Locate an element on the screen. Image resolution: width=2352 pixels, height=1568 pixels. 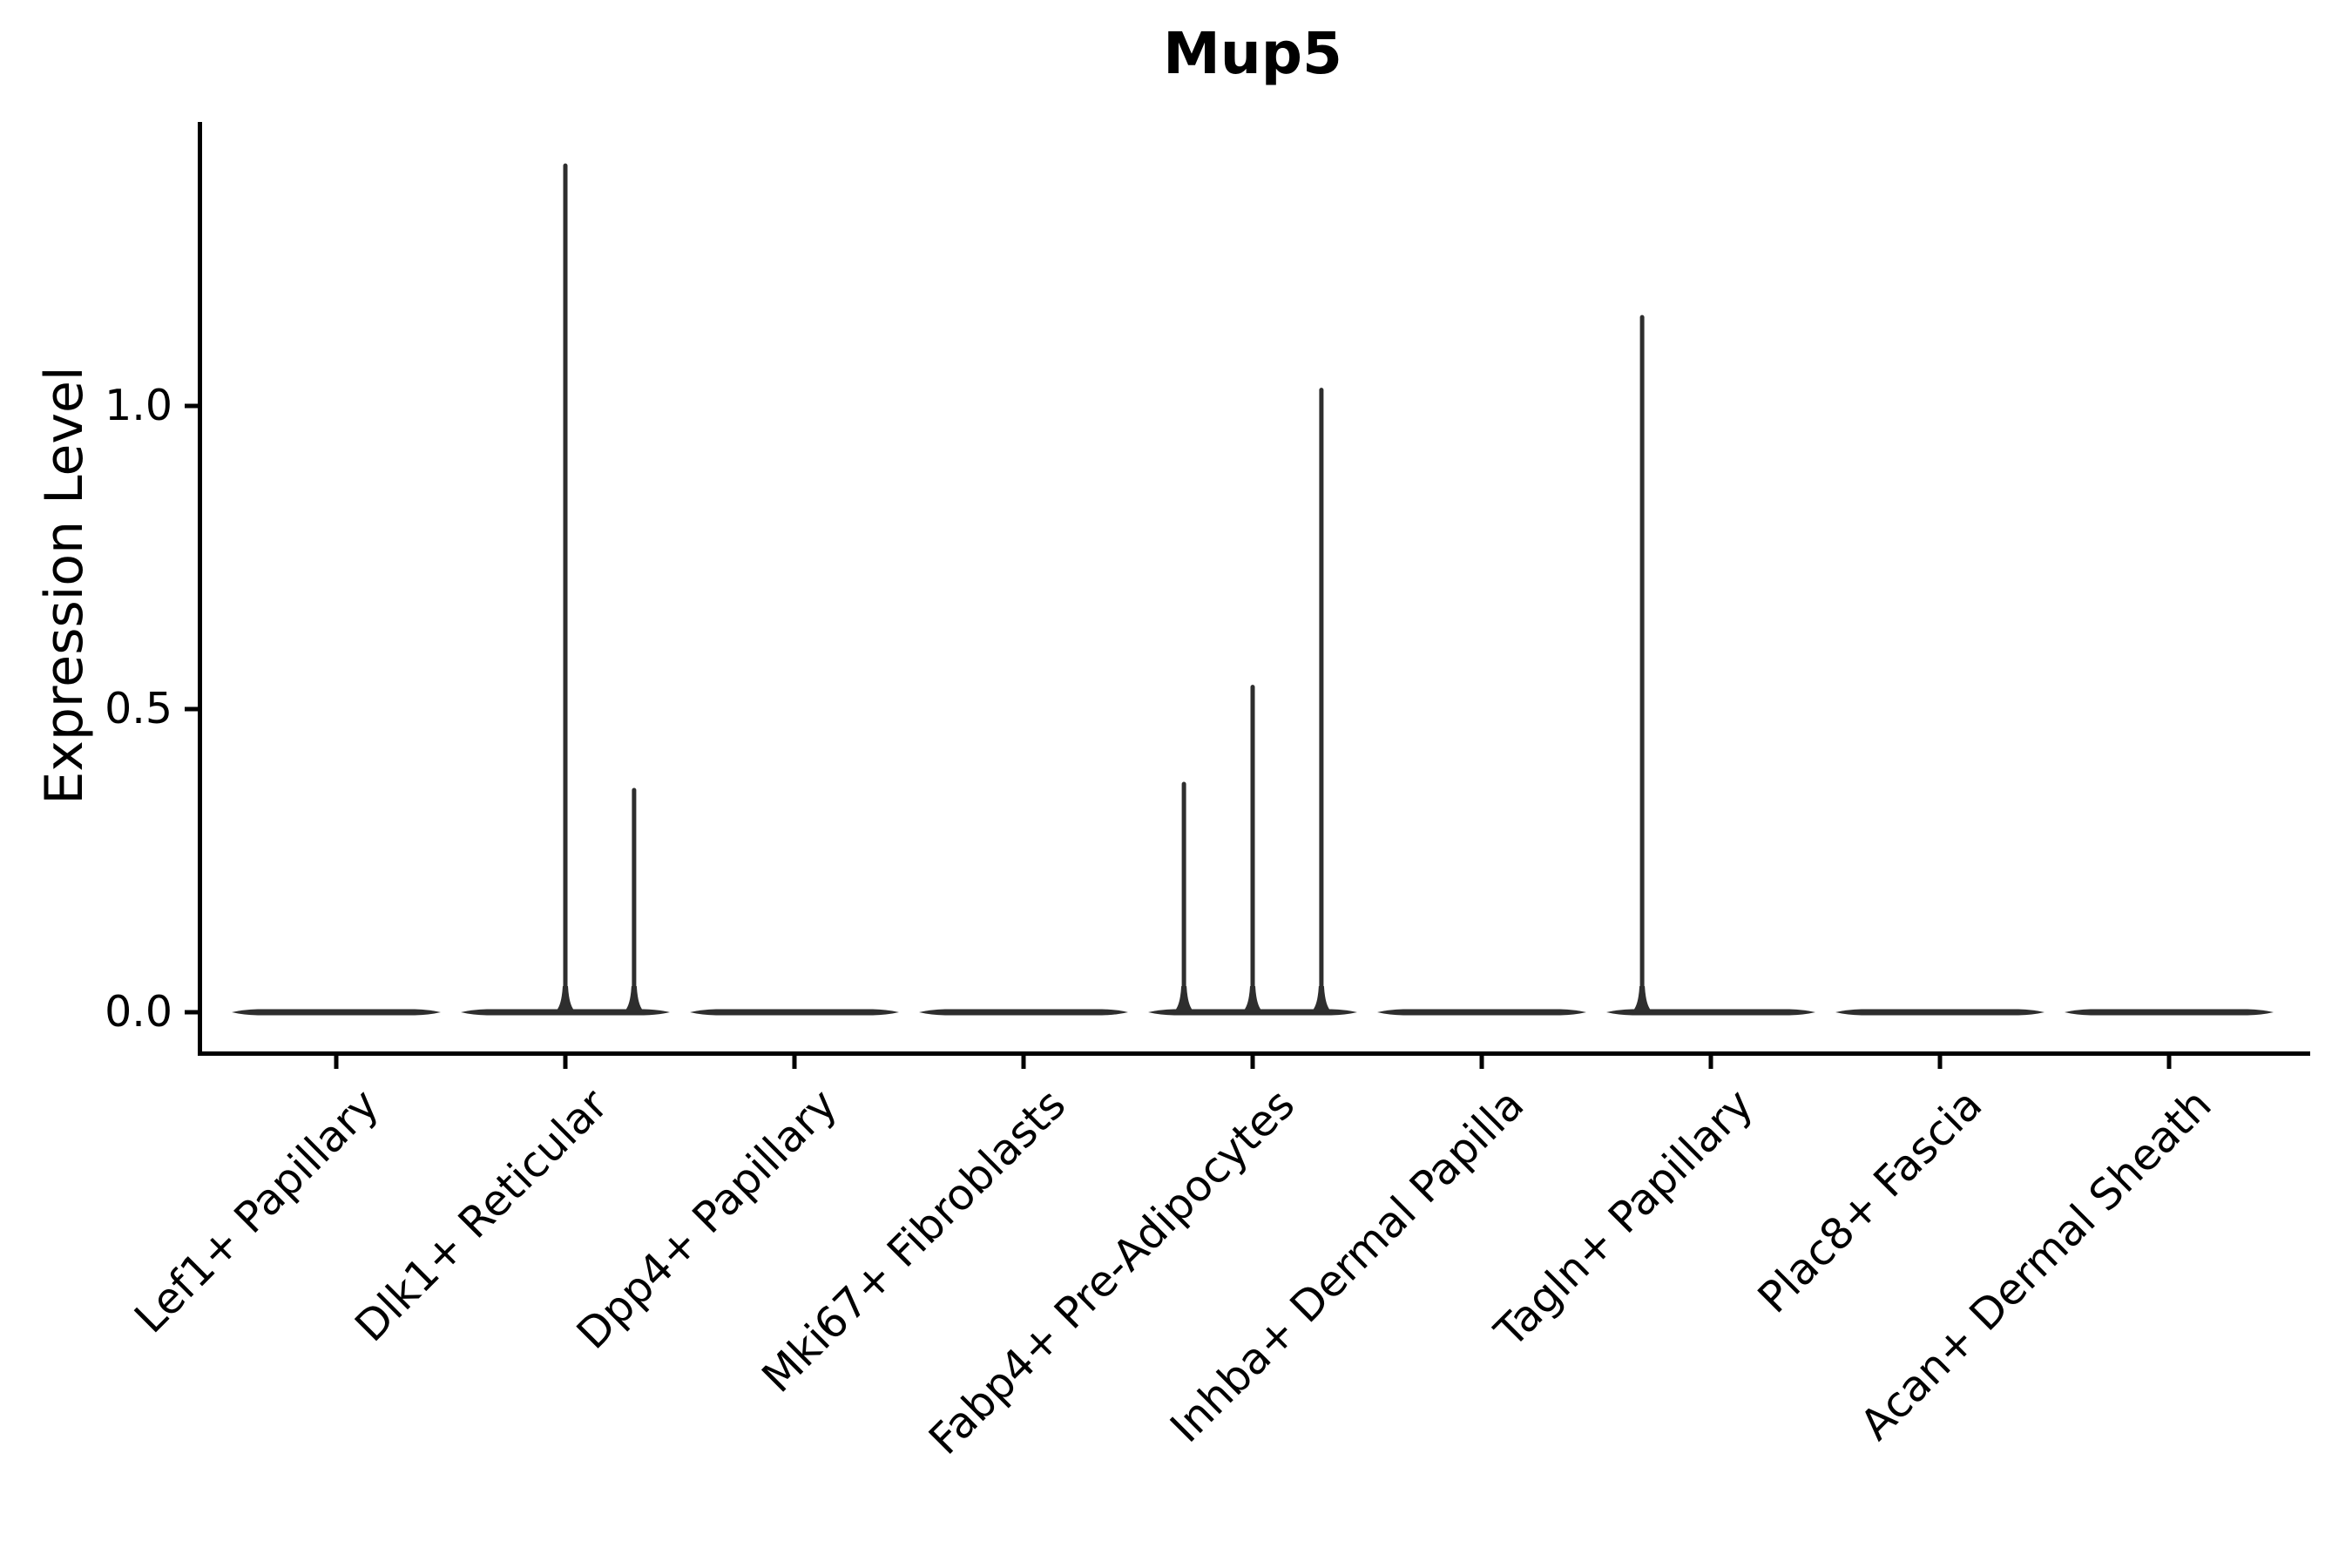
y-axis-spine is located at coordinates (200, 589).